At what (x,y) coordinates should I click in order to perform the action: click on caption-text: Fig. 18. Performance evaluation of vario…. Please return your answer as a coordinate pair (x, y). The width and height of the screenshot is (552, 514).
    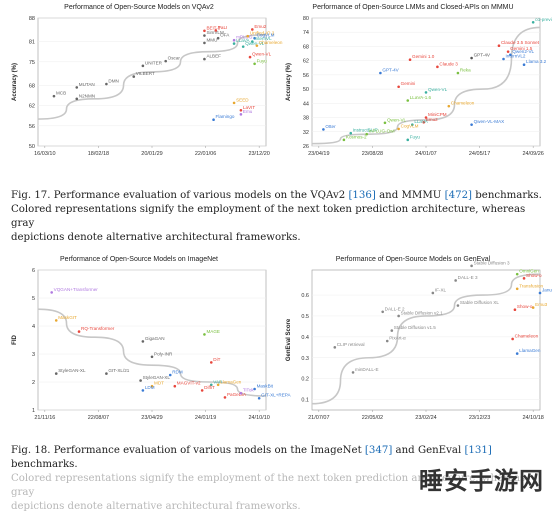
    Looking at the image, I should click on (188, 450).